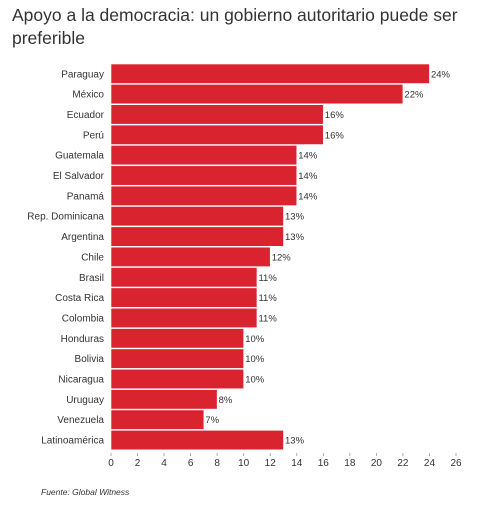 This screenshot has width=485, height=512. Describe the element at coordinates (403, 463) in the screenshot. I see `x-tick-label: 22` at that location.